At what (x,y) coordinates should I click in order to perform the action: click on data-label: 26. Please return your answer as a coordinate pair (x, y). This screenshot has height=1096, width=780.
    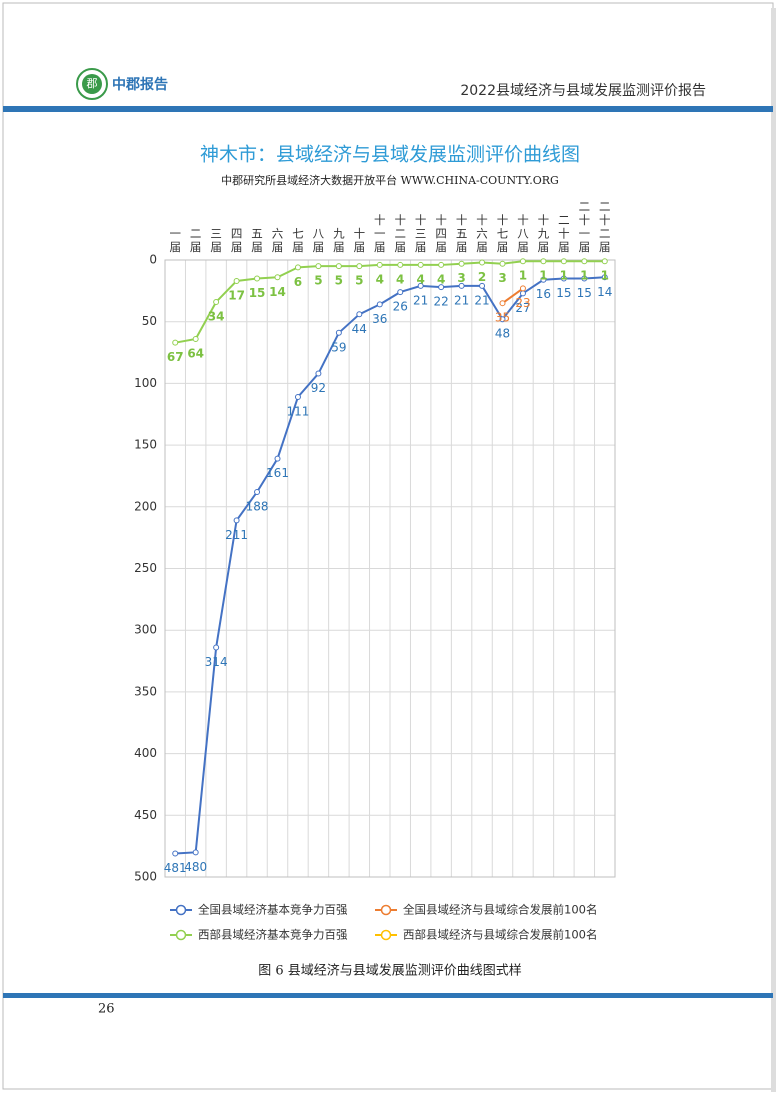
    Looking at the image, I should click on (400, 307).